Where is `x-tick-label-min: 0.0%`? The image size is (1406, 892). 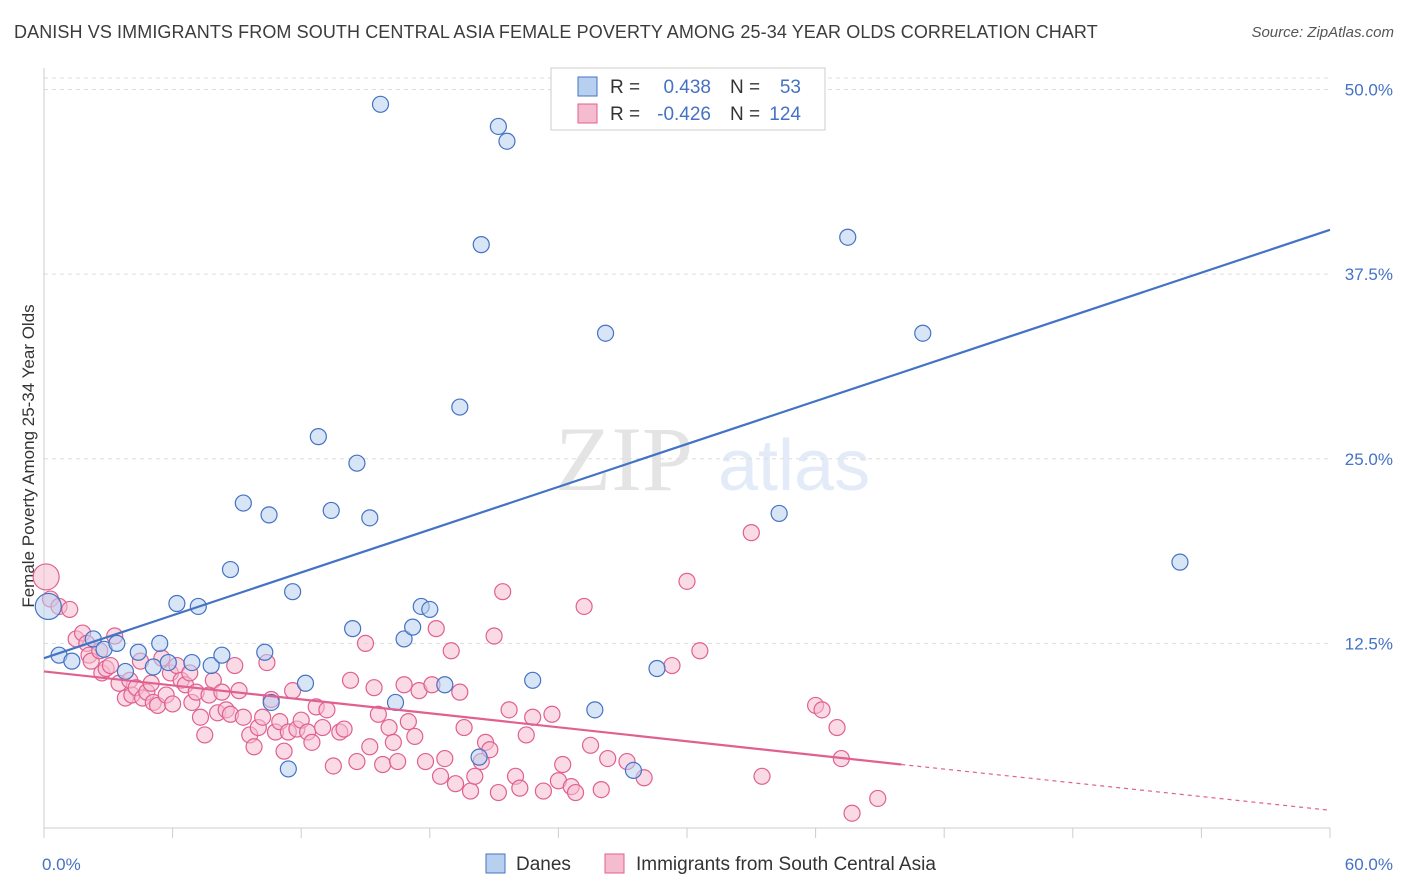
x-tick-label-min: 0.0% is located at coordinates (61, 864).